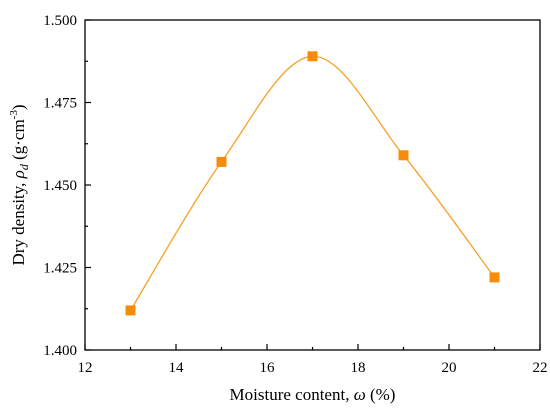  What do you see at coordinates (60, 351) in the screenshot?
I see `y-tick-label-1.400: 1.400` at bounding box center [60, 351].